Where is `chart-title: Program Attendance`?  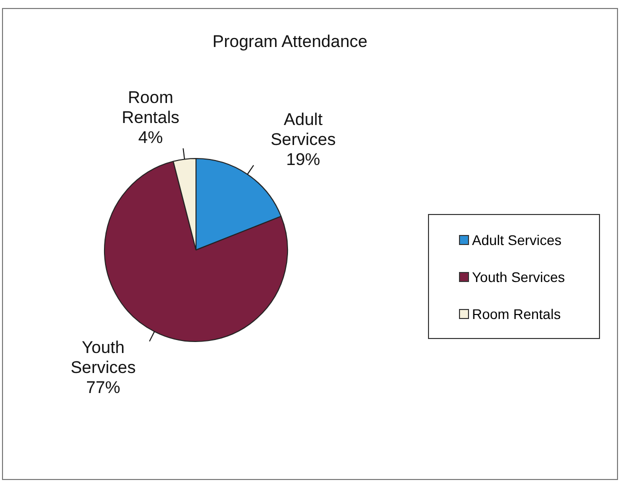 chart-title: Program Attendance is located at coordinates (290, 42).